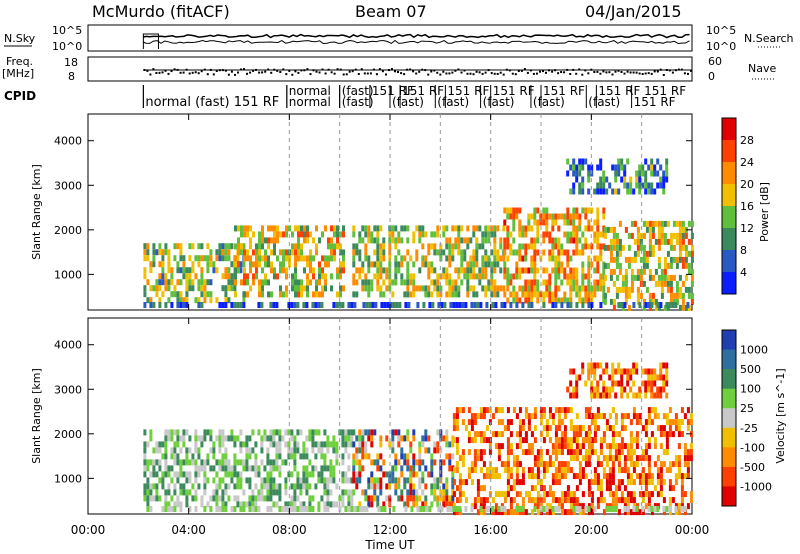 Image resolution: width=800 pixels, height=554 pixels. I want to click on cpid-segment-label: 151 RF, so click(514, 91).